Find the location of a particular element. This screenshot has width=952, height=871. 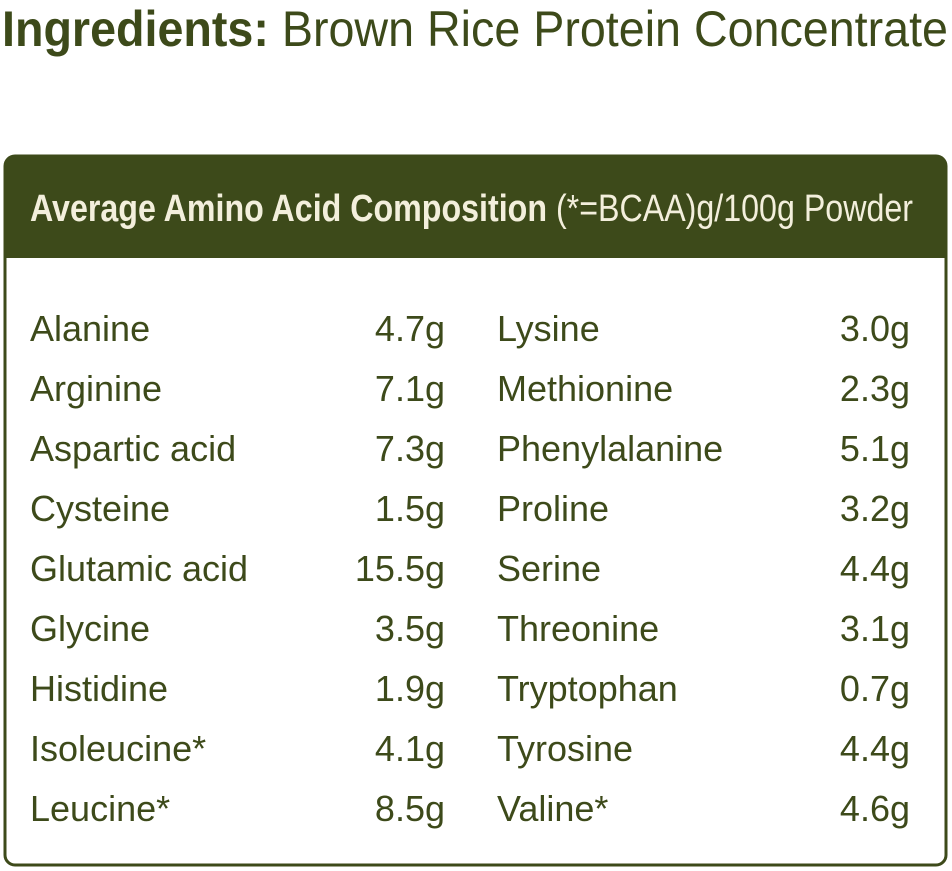

amino-acid-name: Alanine is located at coordinates (90, 328).